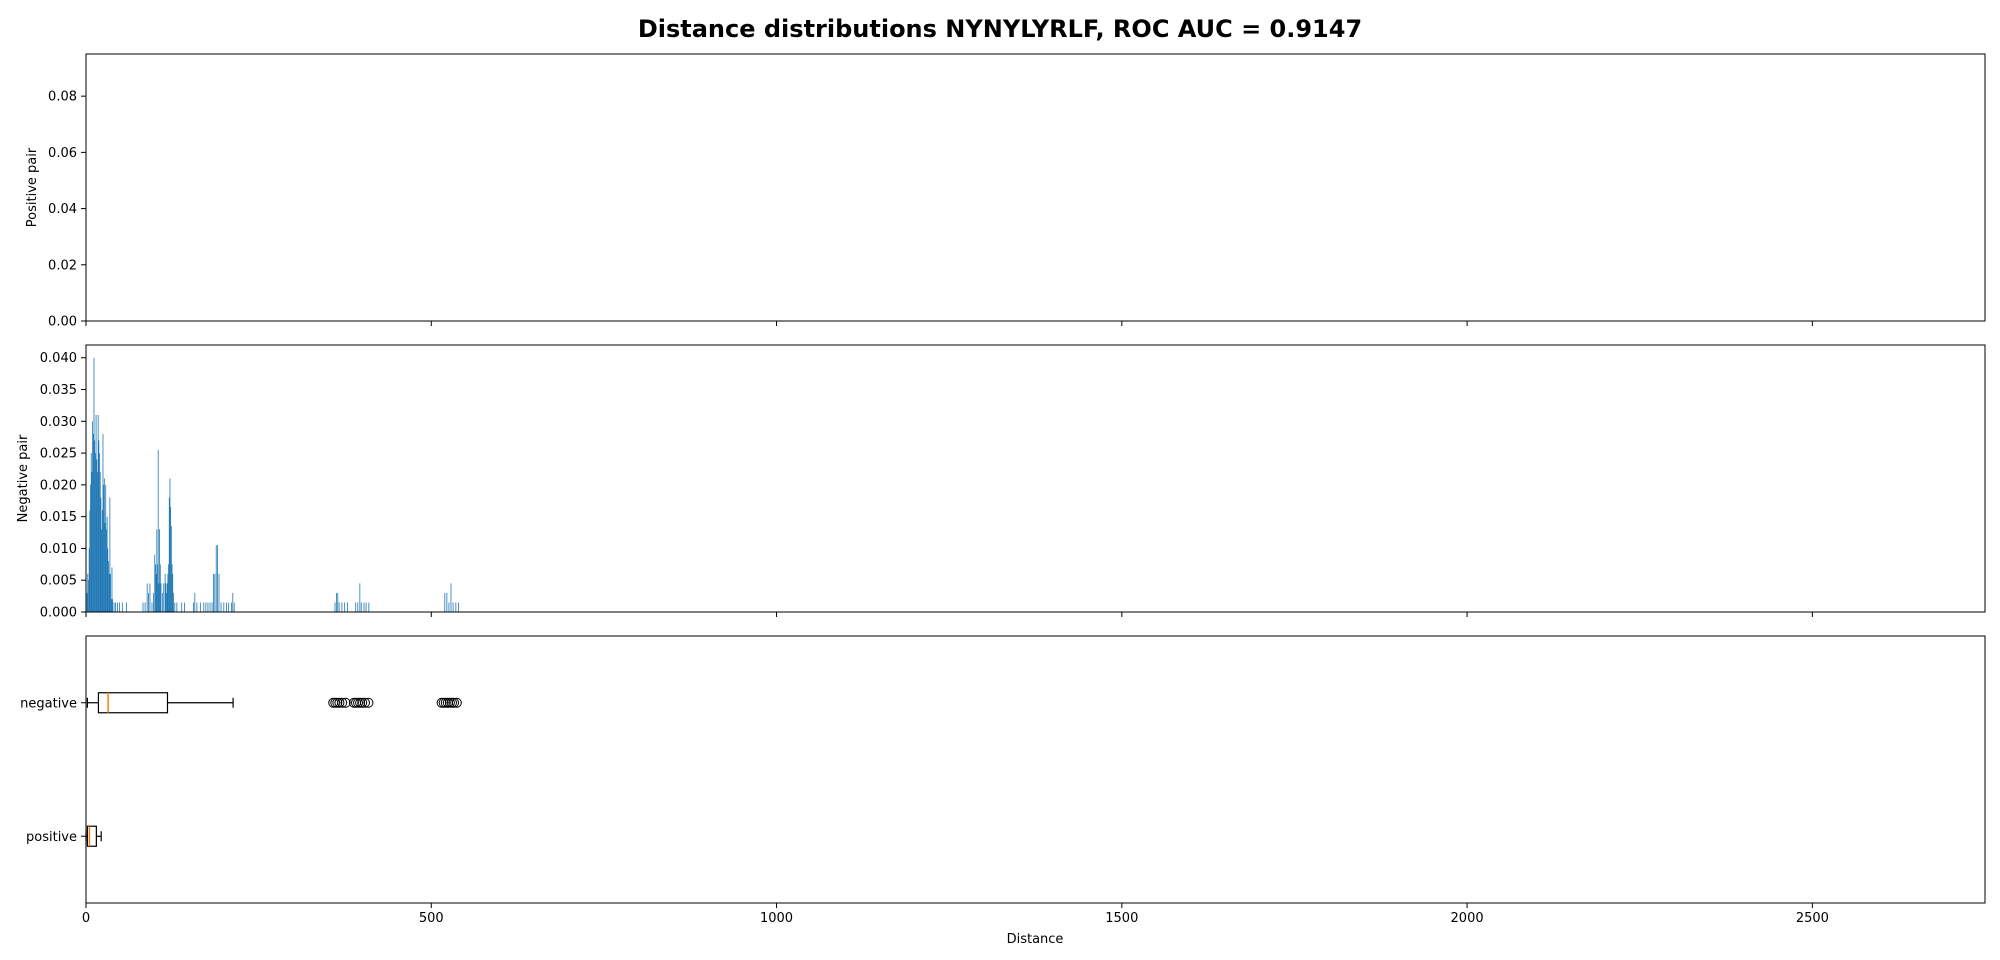  I want to click on y-tick-label: 0.010, so click(58, 549).